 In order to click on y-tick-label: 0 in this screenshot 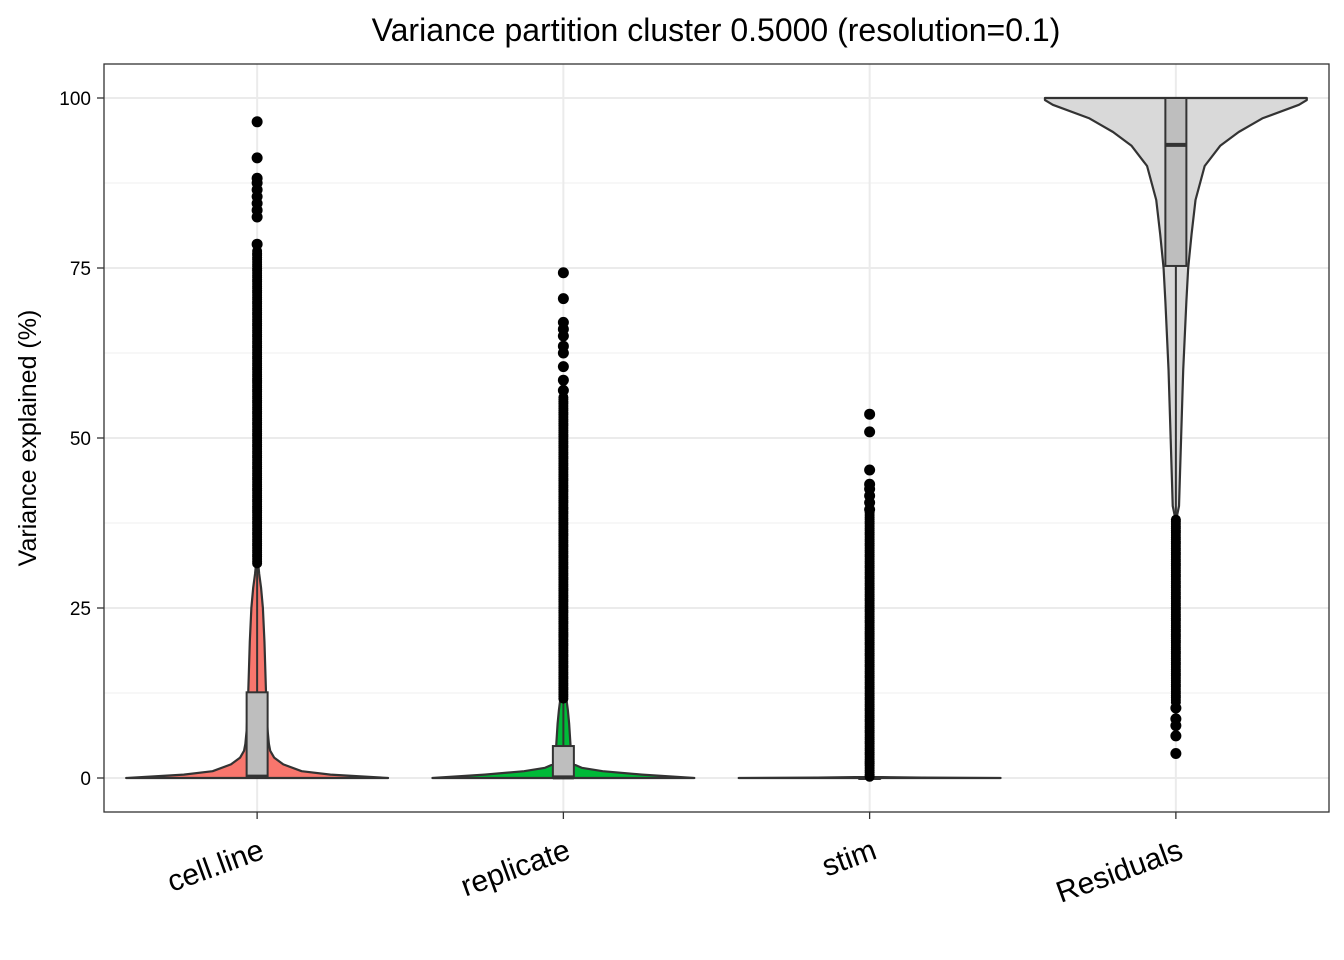, I will do `click(85, 779)`.